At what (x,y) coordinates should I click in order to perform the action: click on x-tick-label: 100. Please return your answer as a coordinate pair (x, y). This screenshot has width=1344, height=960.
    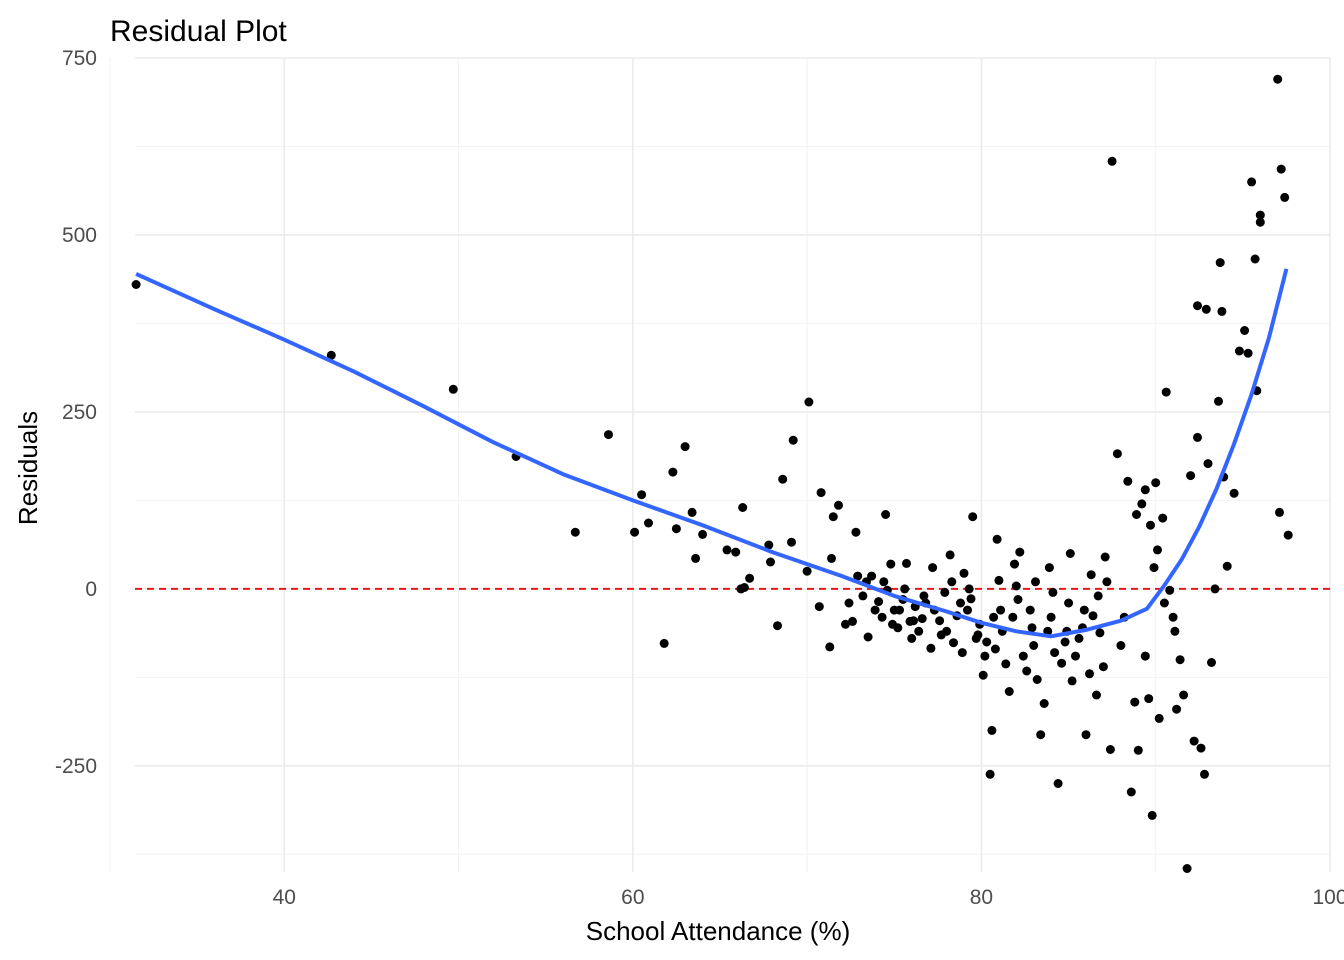
    Looking at the image, I should click on (1328, 897).